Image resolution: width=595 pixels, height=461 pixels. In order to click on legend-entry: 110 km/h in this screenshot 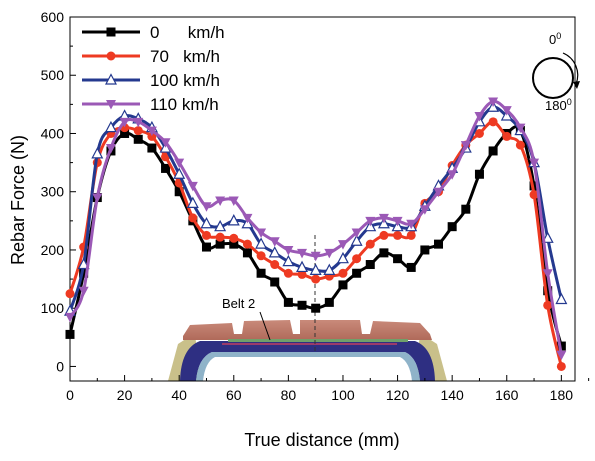, I will do `click(150, 104)`.